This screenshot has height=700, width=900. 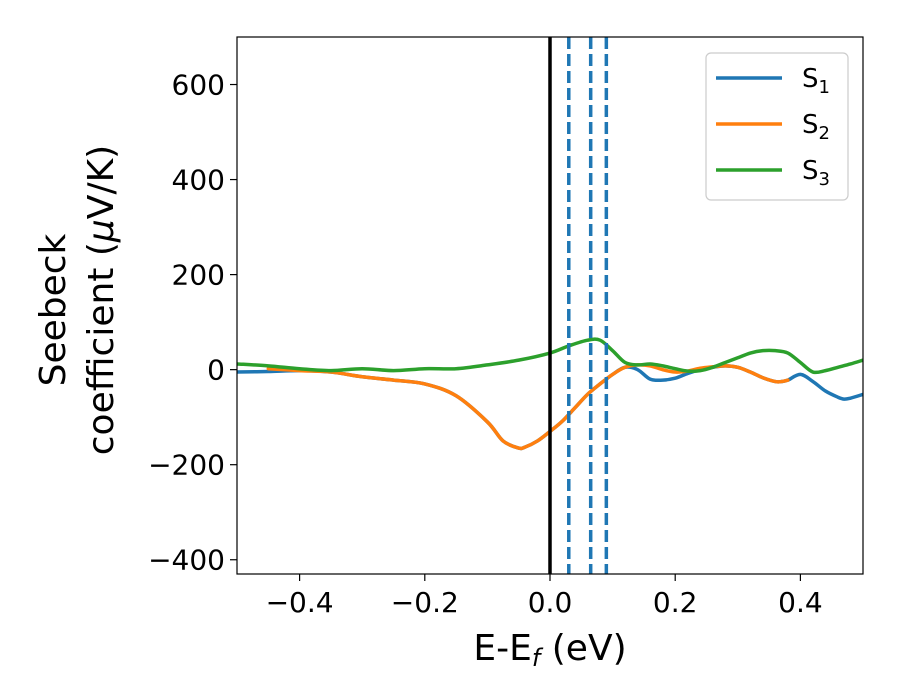 What do you see at coordinates (186, 465) in the screenshot?
I see `y-tick-label: −200` at bounding box center [186, 465].